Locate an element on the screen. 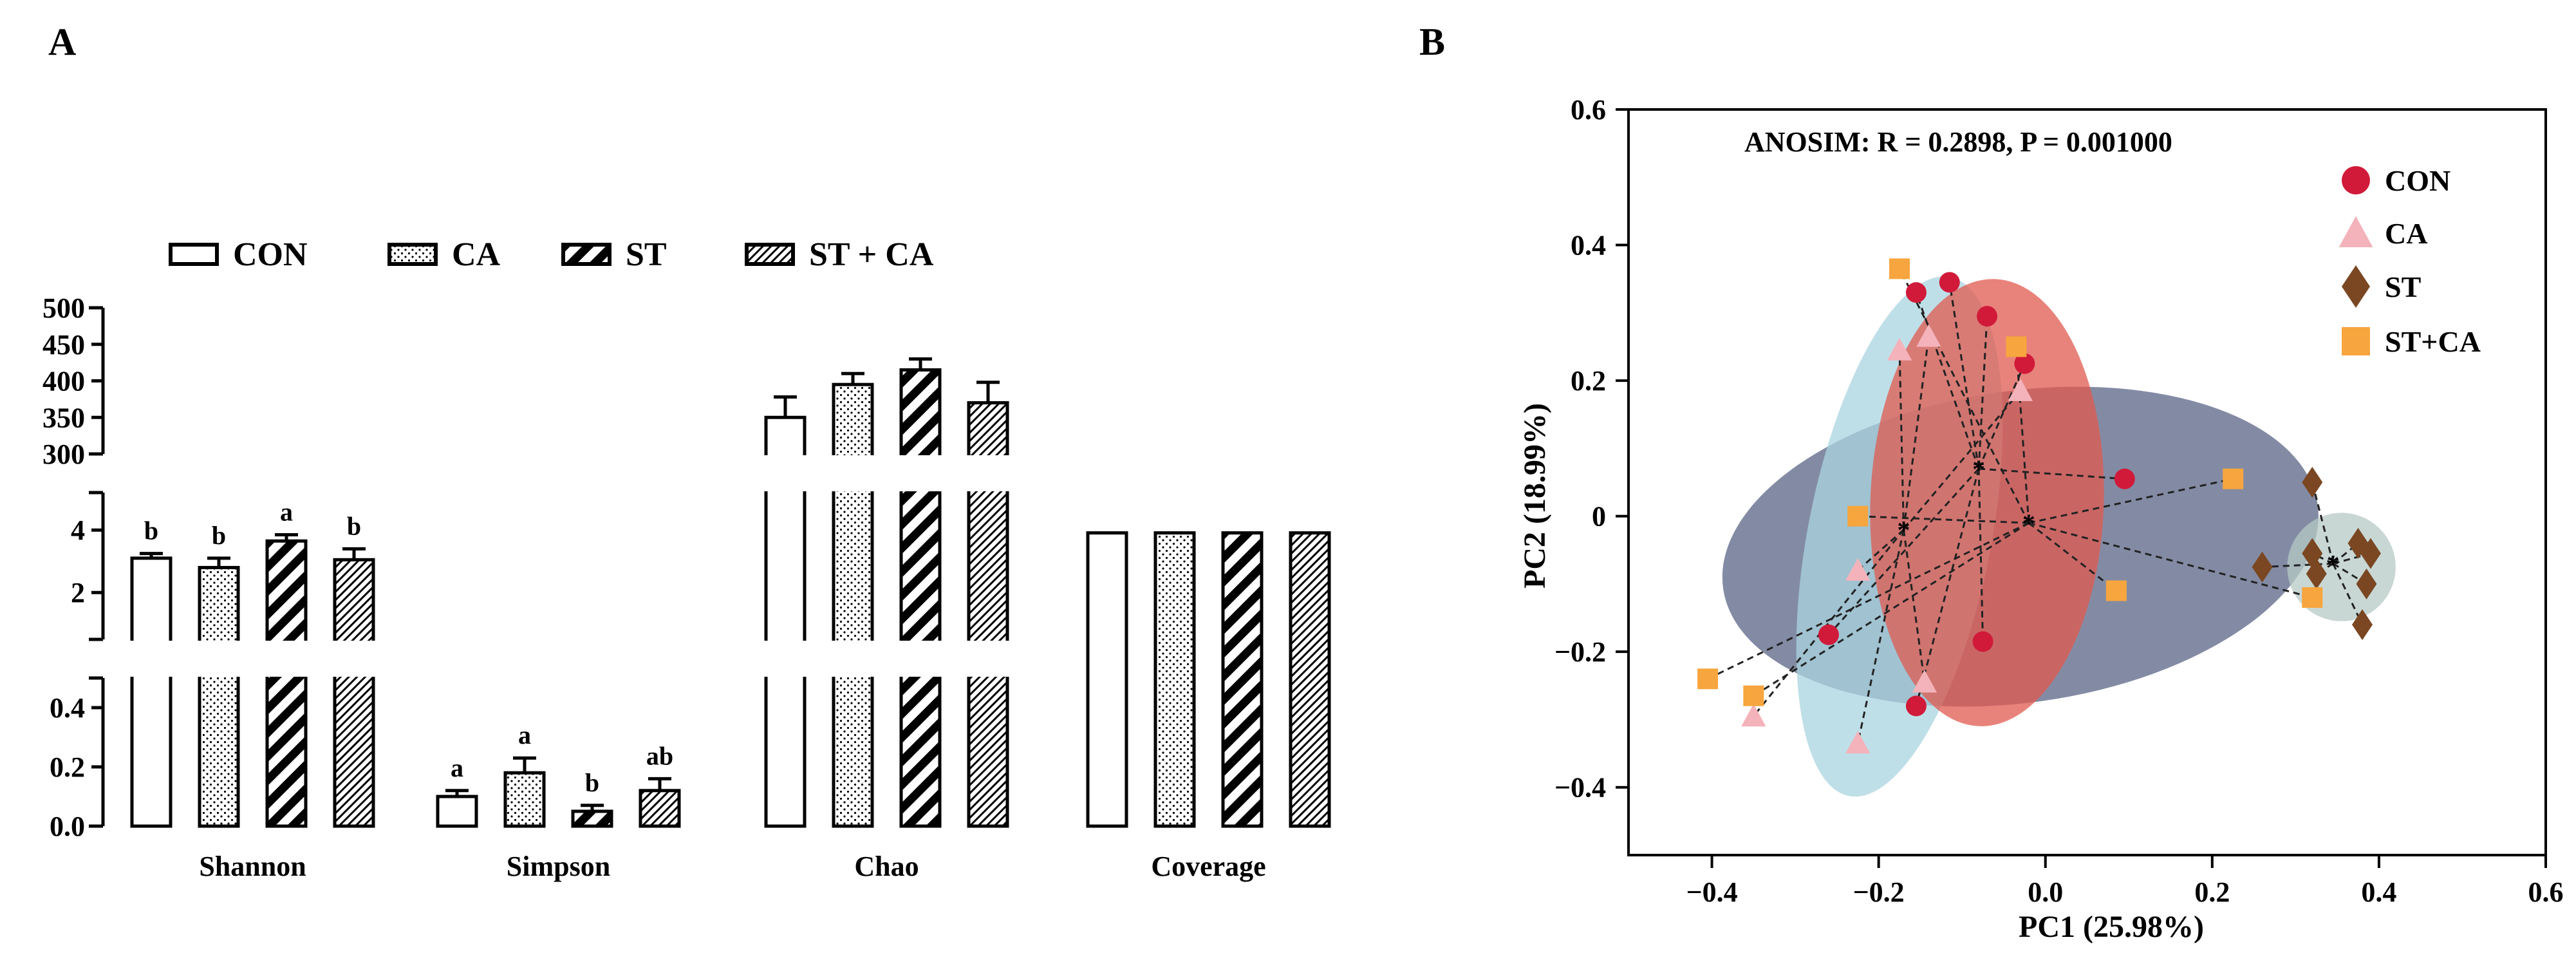 This screenshot has width=2576, height=971. y-tick-label: 4 is located at coordinates (78, 530).